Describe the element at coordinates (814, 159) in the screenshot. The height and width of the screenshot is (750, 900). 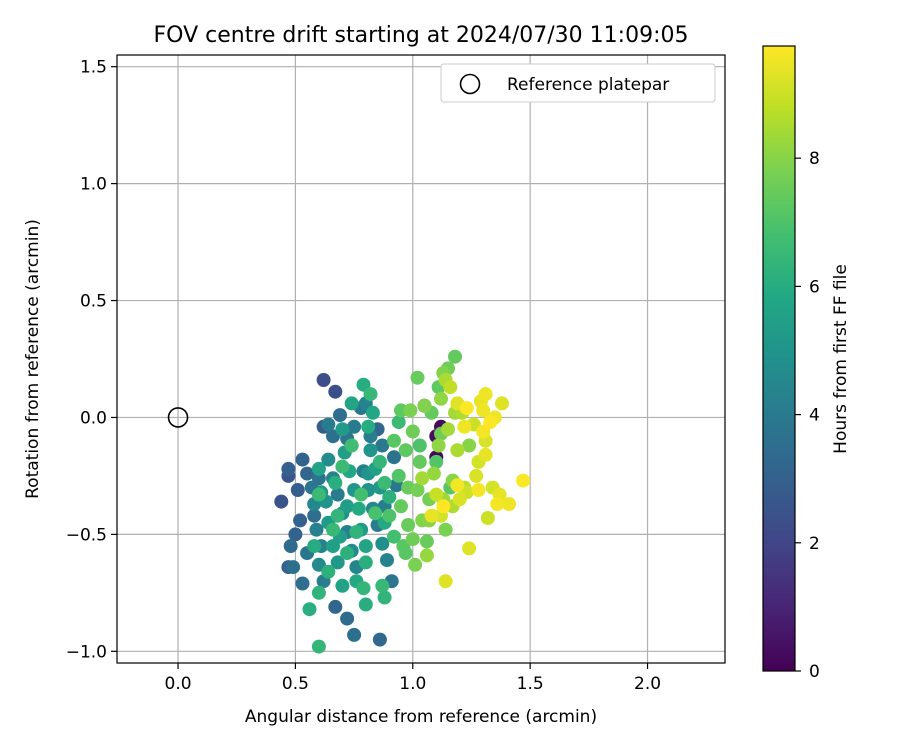
I see `colorbar-tick-label: 8` at that location.